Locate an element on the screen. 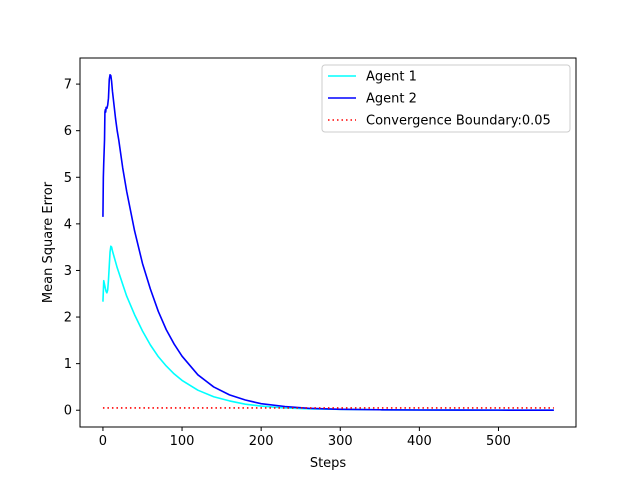 The width and height of the screenshot is (640, 480). y-axis-label: Mean Square Error is located at coordinates (48, 242).